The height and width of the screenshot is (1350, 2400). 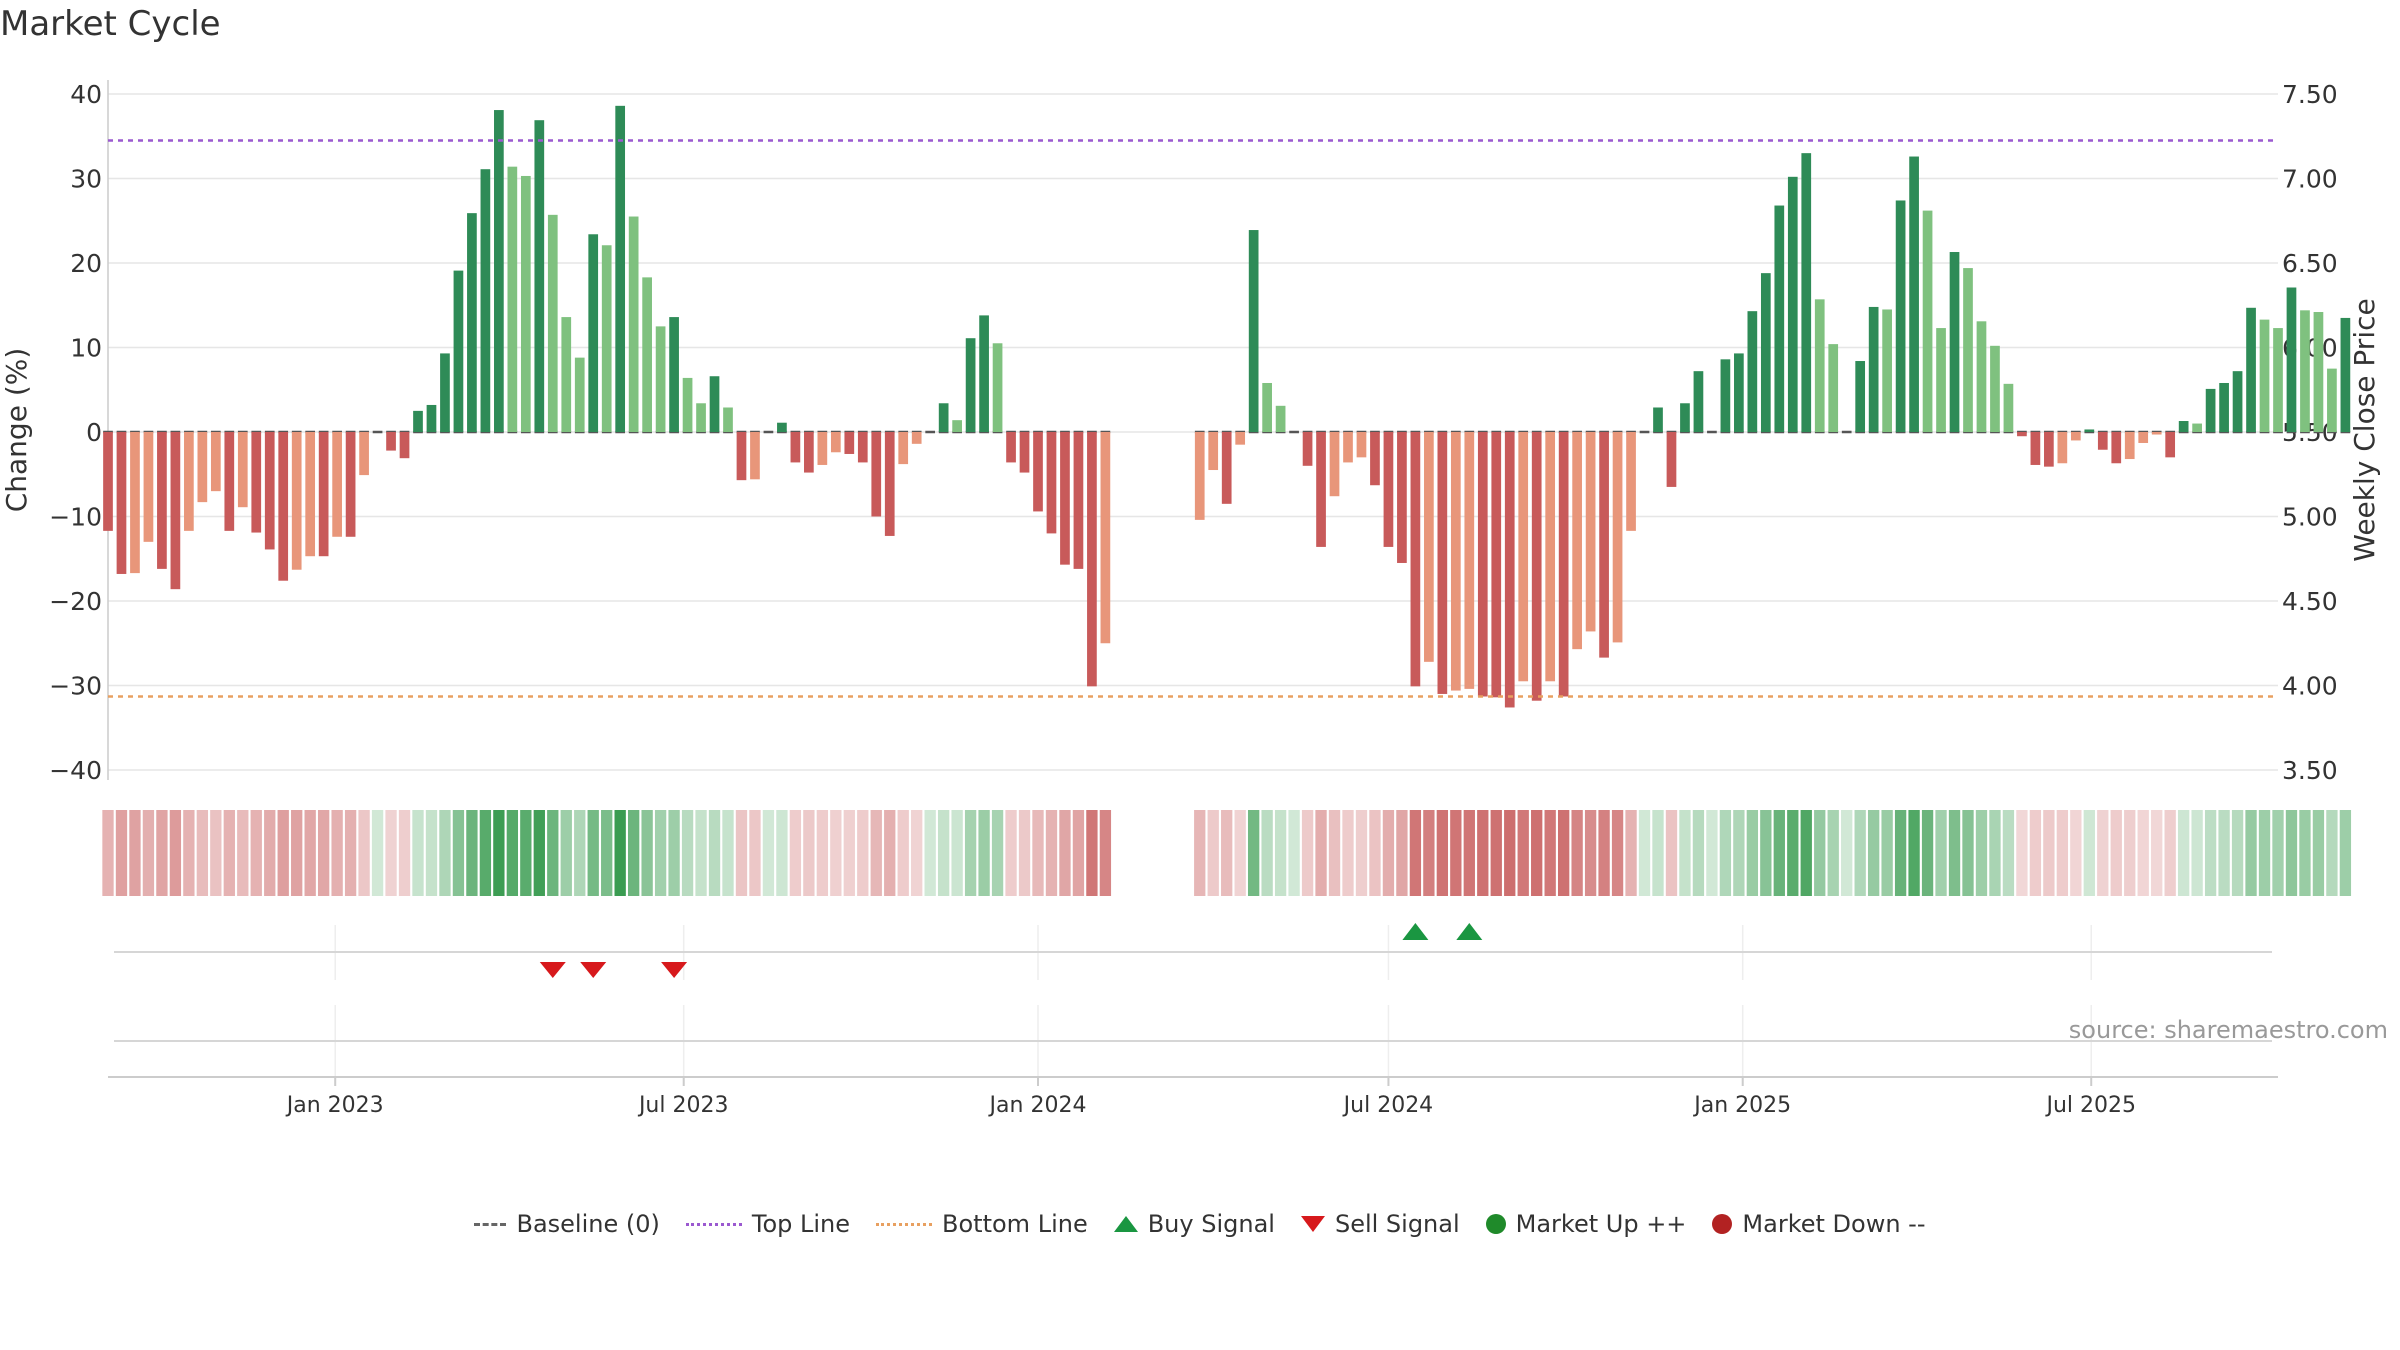 What do you see at coordinates (75, 770) in the screenshot?
I see `y-tick-label: −40` at bounding box center [75, 770].